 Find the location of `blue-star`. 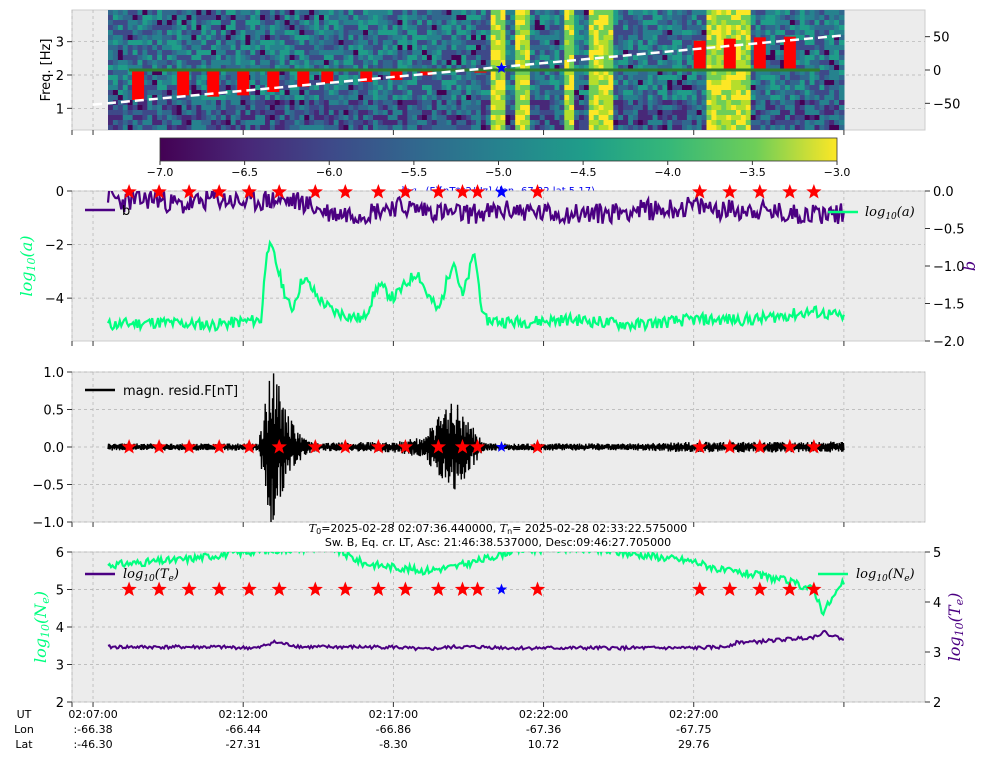

blue-star is located at coordinates (501, 589).